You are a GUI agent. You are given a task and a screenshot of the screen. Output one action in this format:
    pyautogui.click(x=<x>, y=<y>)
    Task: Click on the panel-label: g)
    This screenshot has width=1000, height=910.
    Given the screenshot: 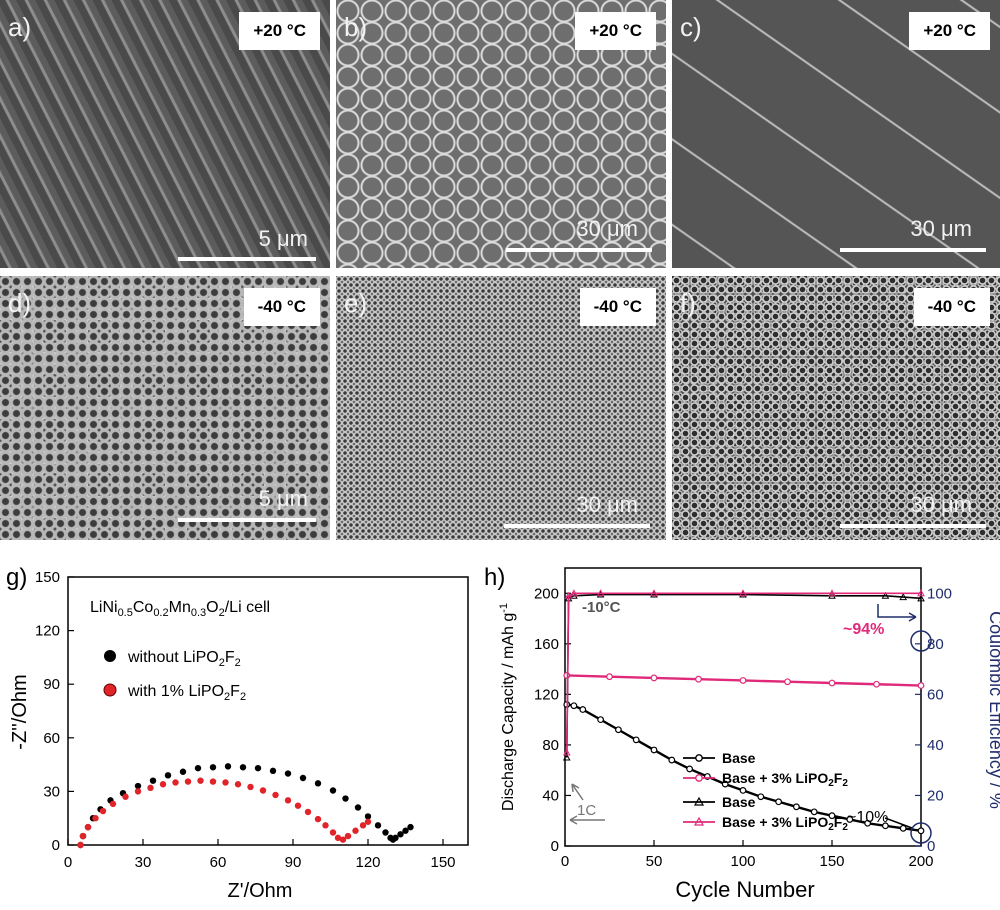 What is the action you would take?
    pyautogui.click(x=16, y=577)
    